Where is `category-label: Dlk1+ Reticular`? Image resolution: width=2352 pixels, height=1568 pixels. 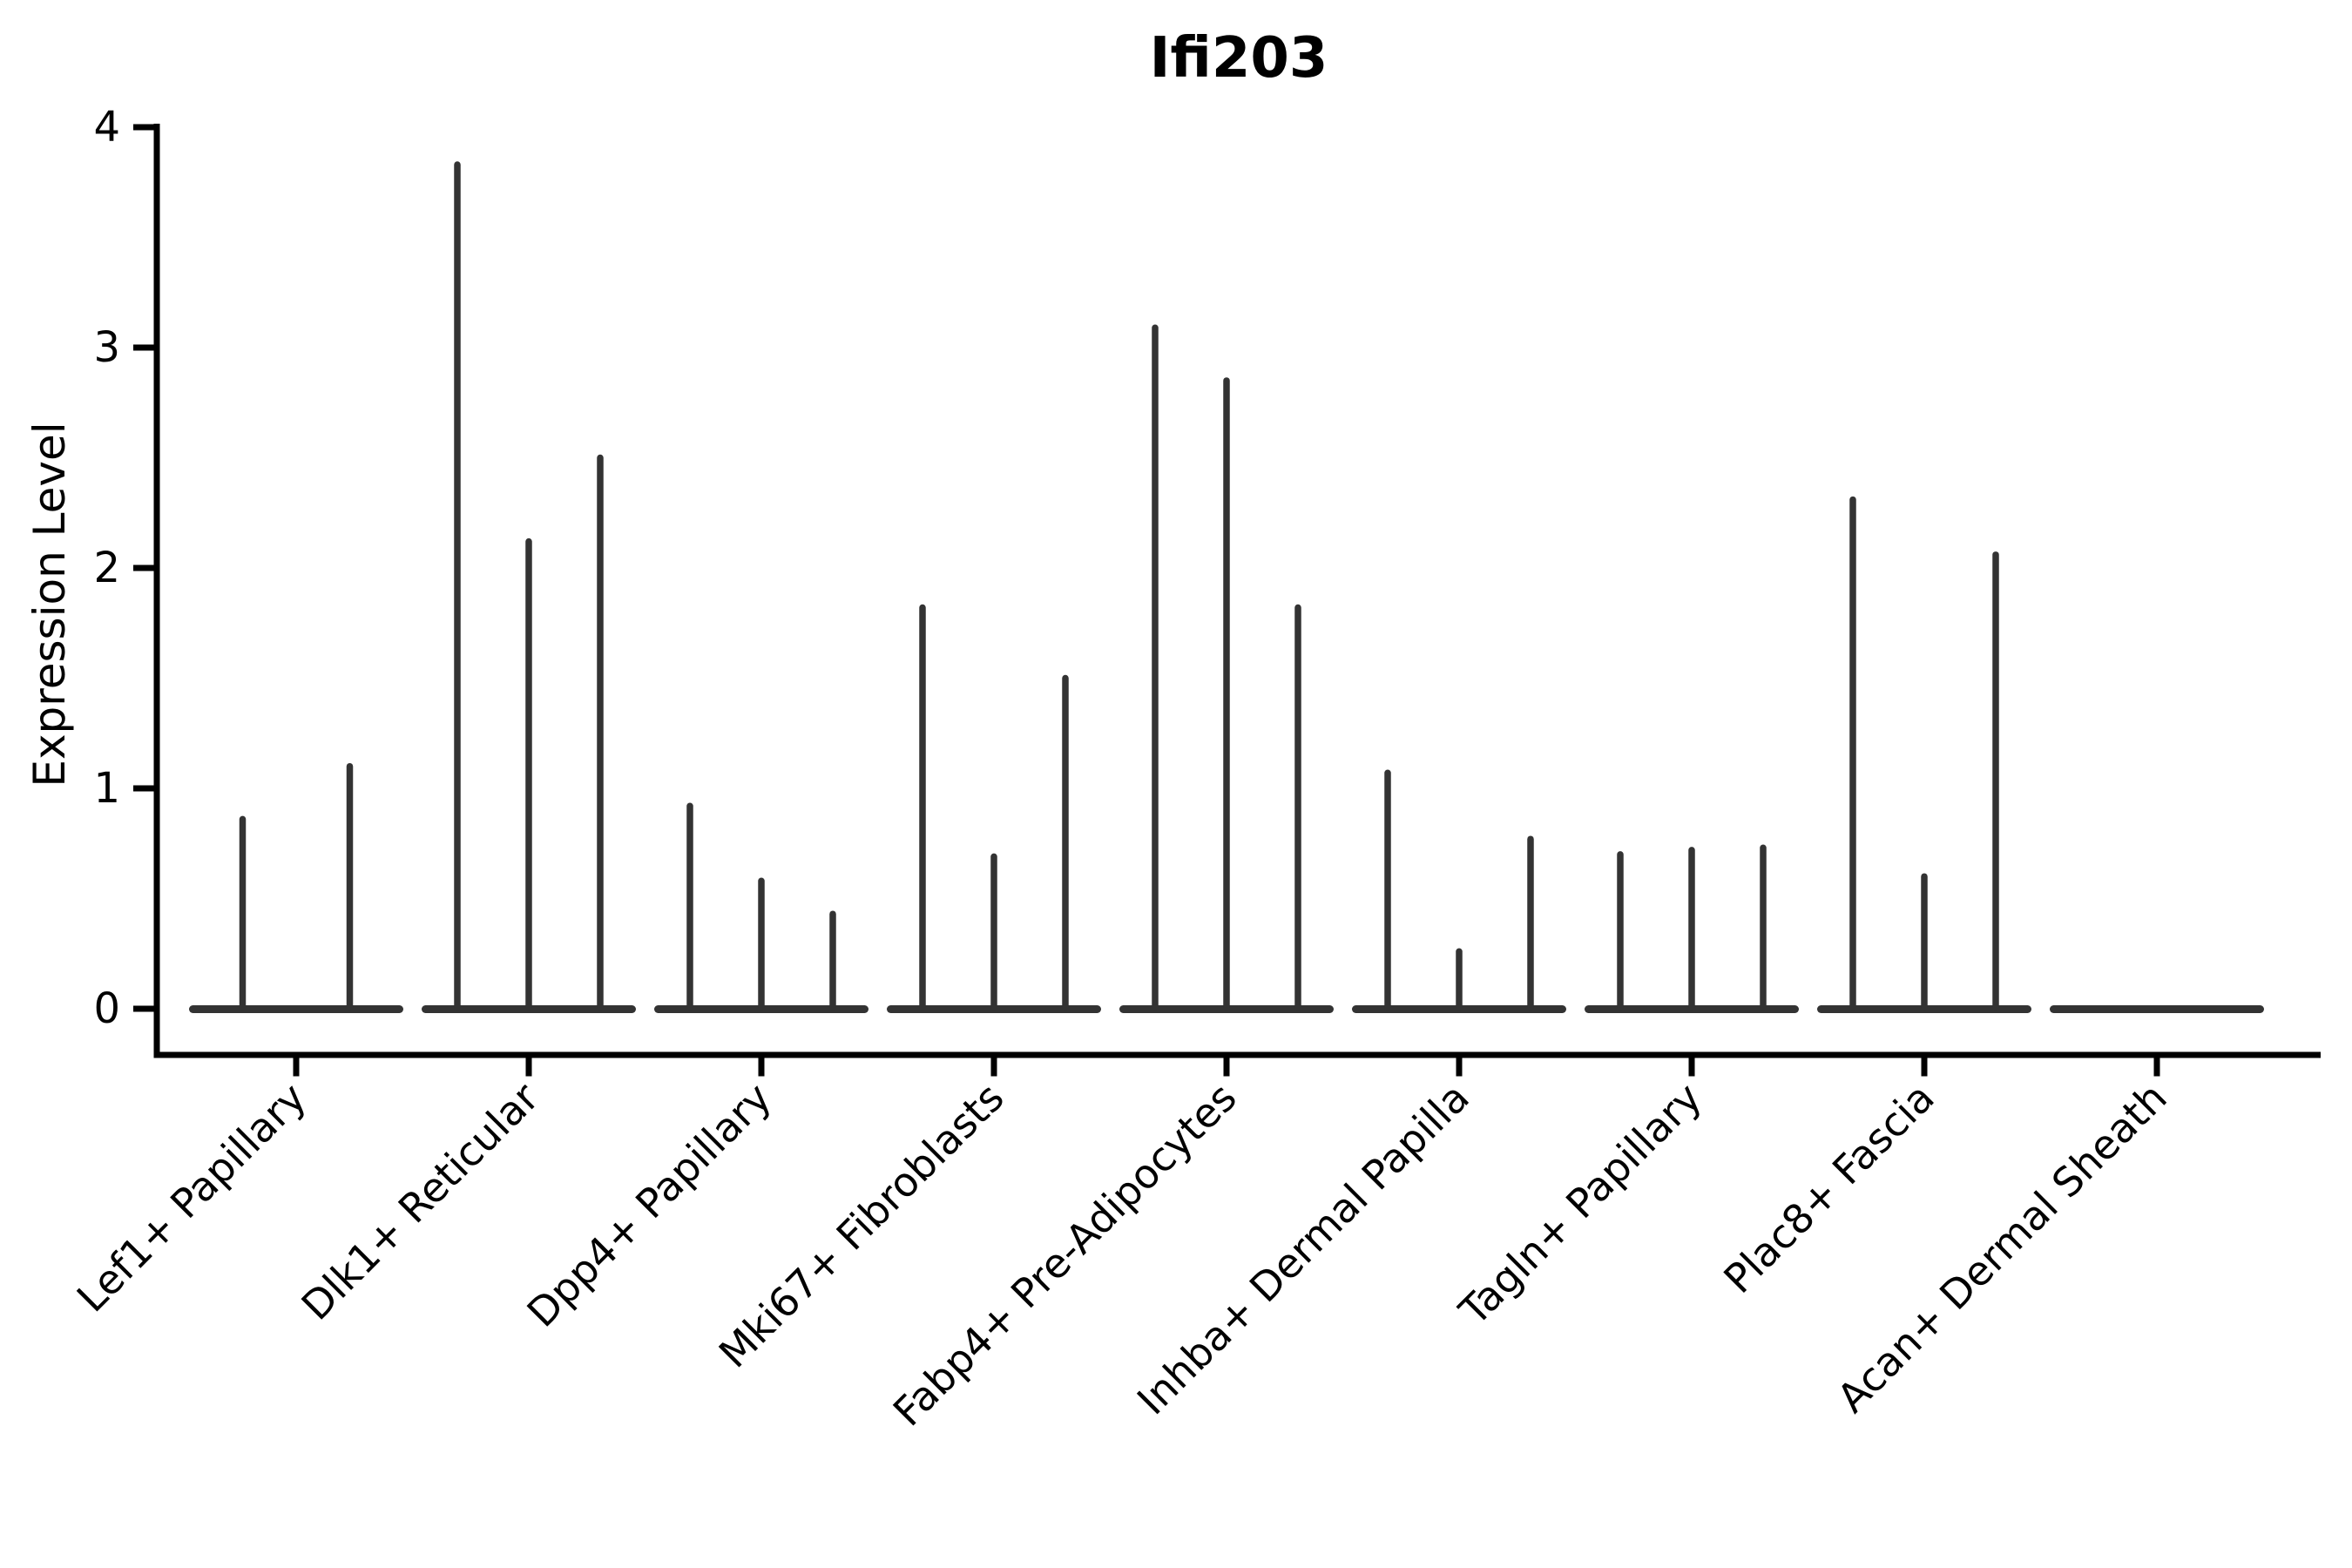
category-label: Dlk1+ Reticular is located at coordinates (420, 1201).